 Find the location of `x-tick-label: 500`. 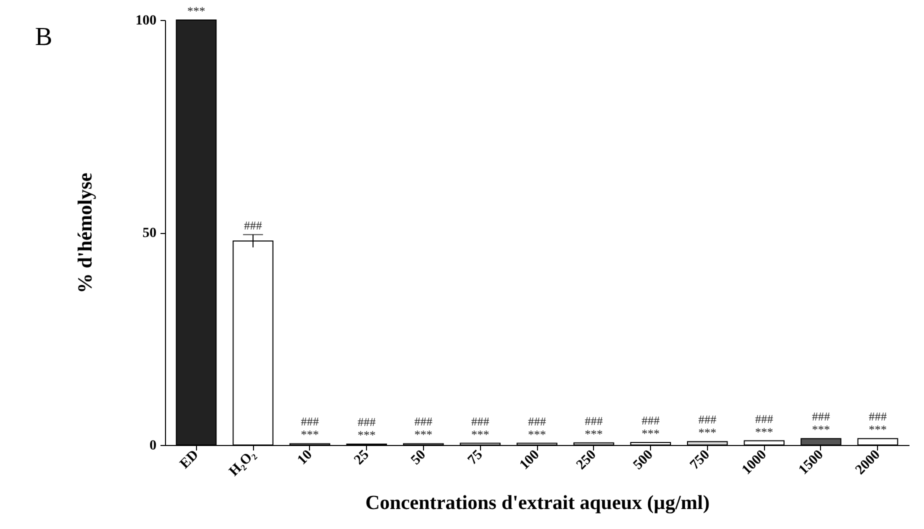

x-tick-label: 500 is located at coordinates (643, 461).